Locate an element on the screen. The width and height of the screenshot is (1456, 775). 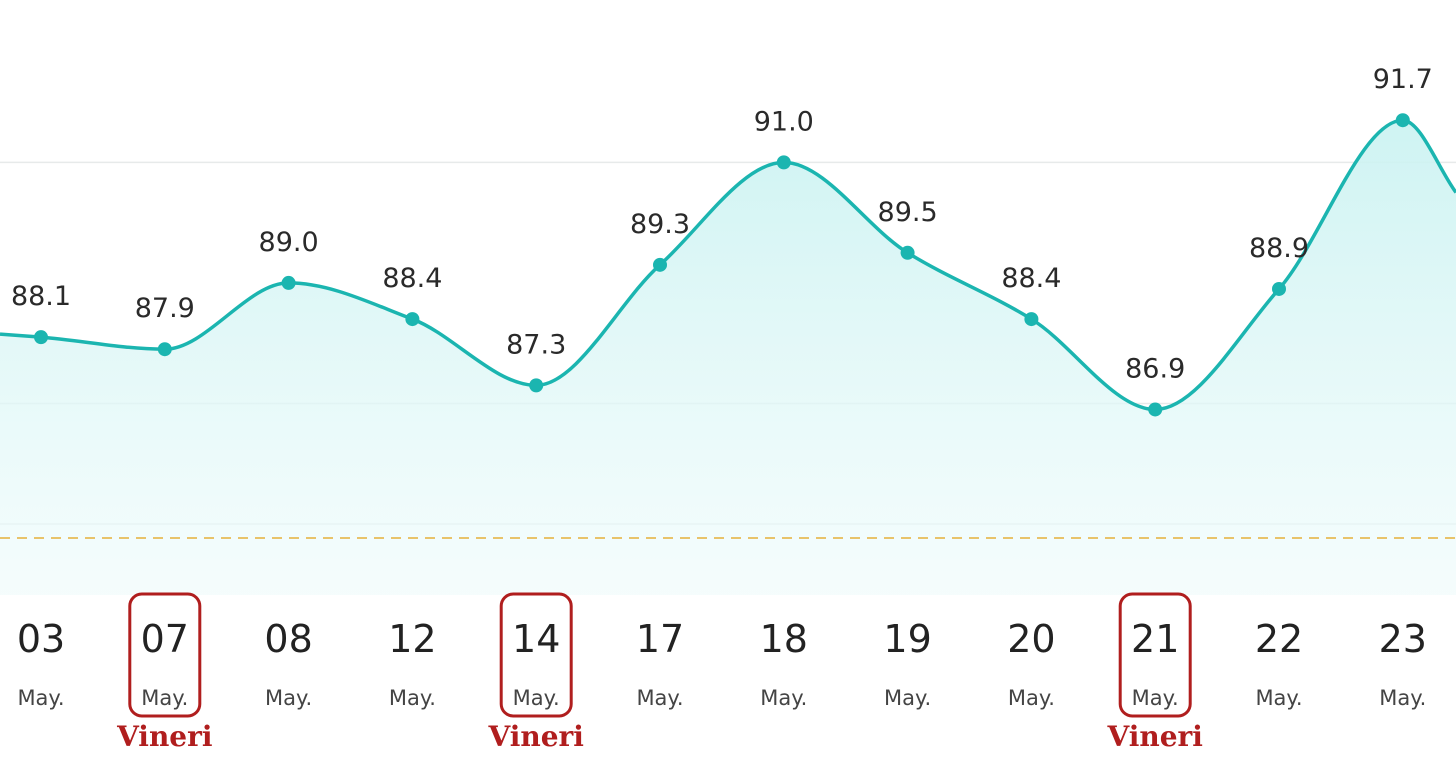
x-tick-day: 21 is located at coordinates (1155, 639).